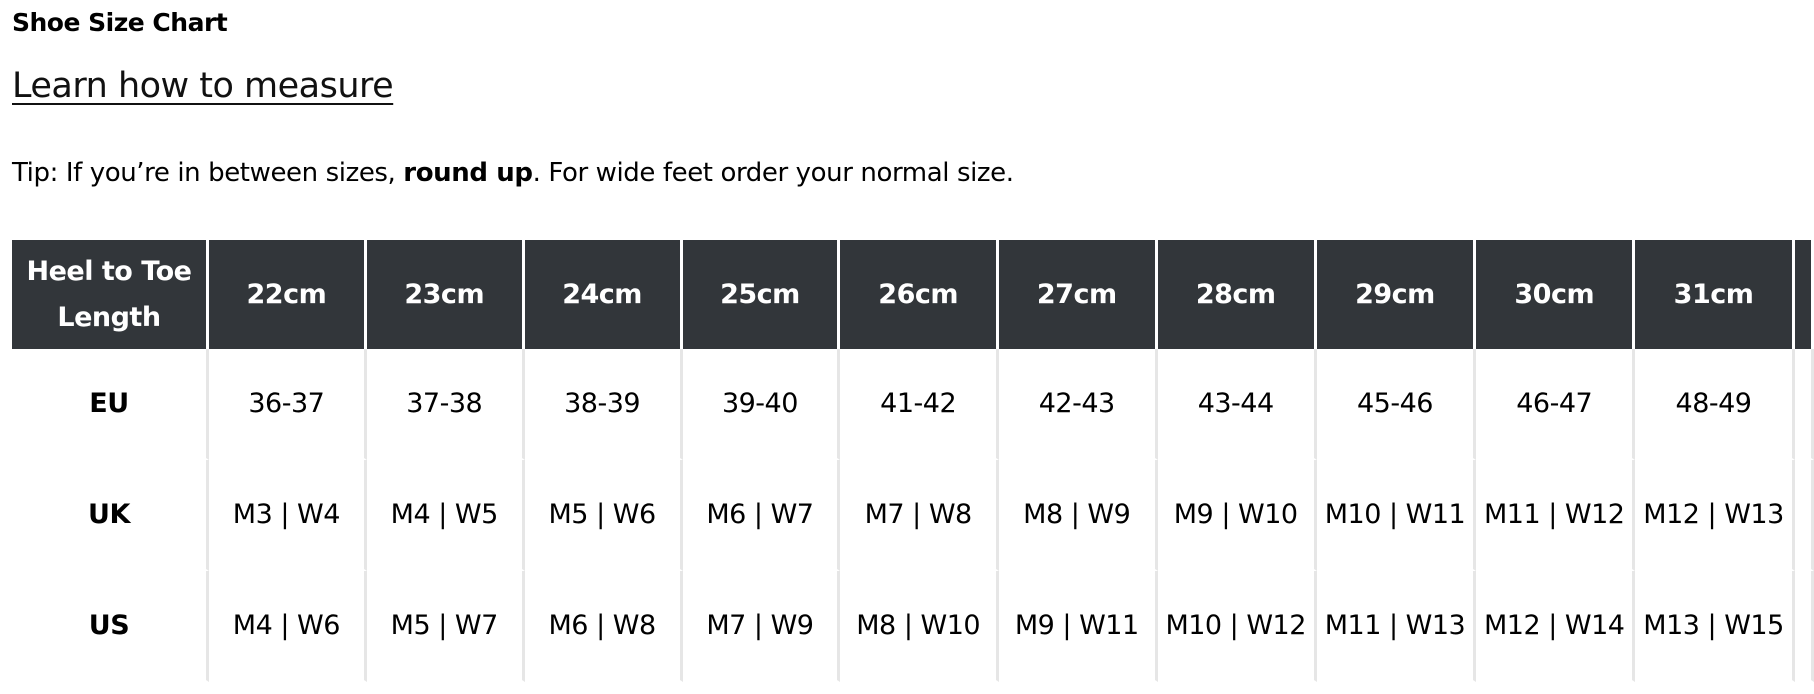 This screenshot has width=1814, height=694. What do you see at coordinates (919, 626) in the screenshot?
I see `table-cell: M8 | W10` at bounding box center [919, 626].